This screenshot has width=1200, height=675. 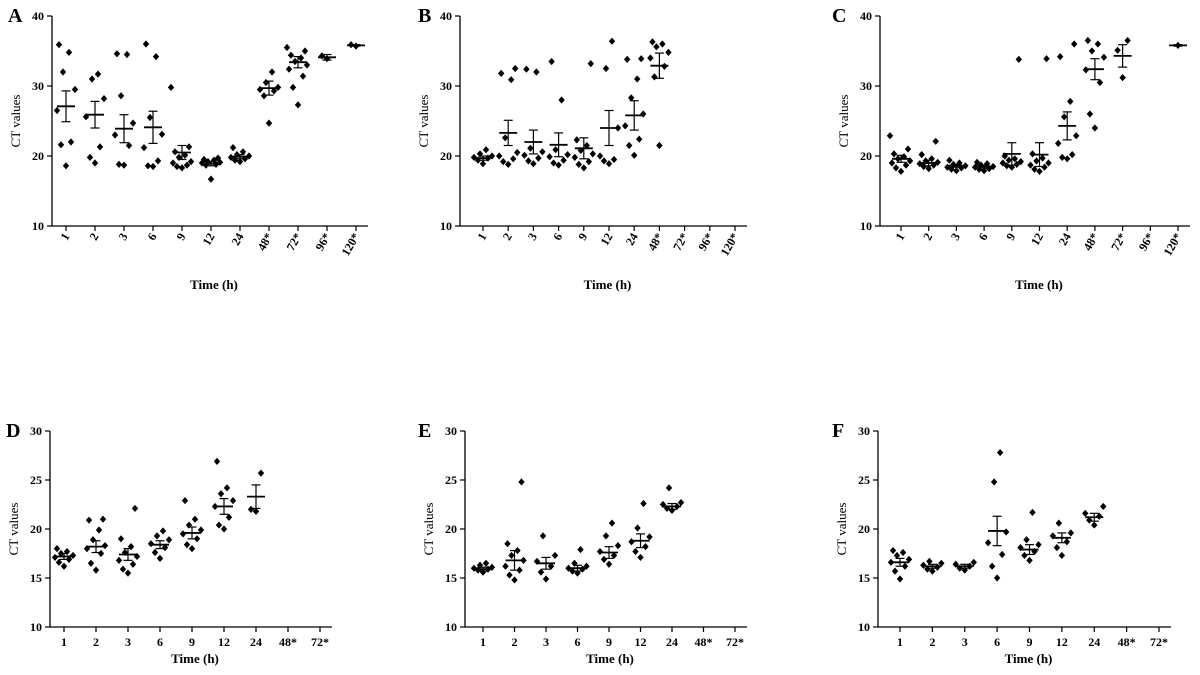 I want to click on panel-letter: B, so click(x=424, y=16).